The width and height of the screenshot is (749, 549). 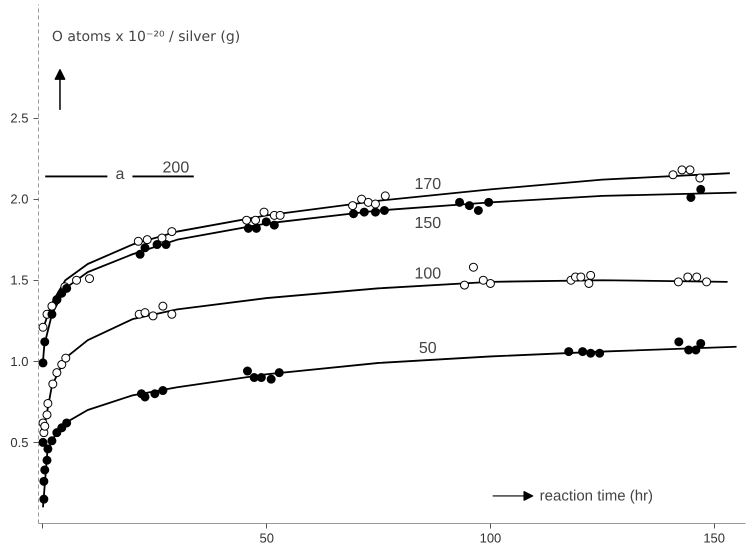 I want to click on annotation: a, so click(x=119, y=174).